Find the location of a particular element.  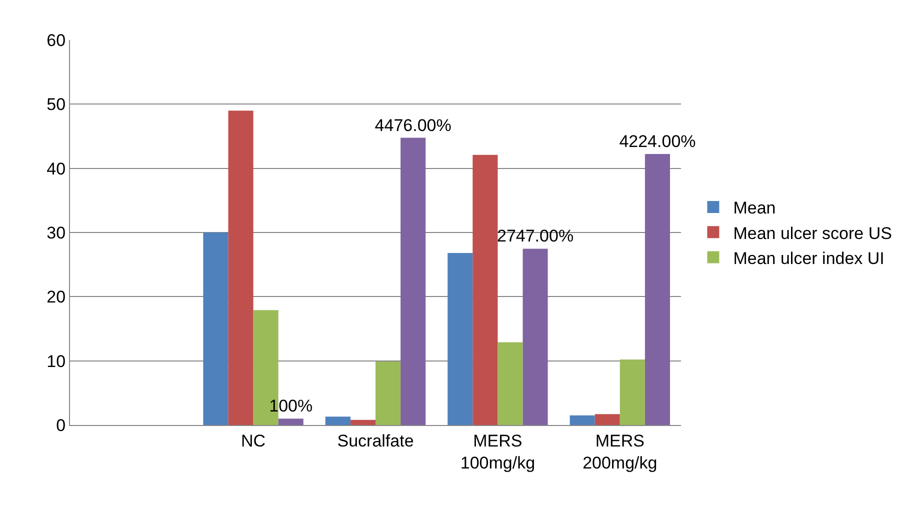

y-tick-label: 40 is located at coordinates (56, 168).